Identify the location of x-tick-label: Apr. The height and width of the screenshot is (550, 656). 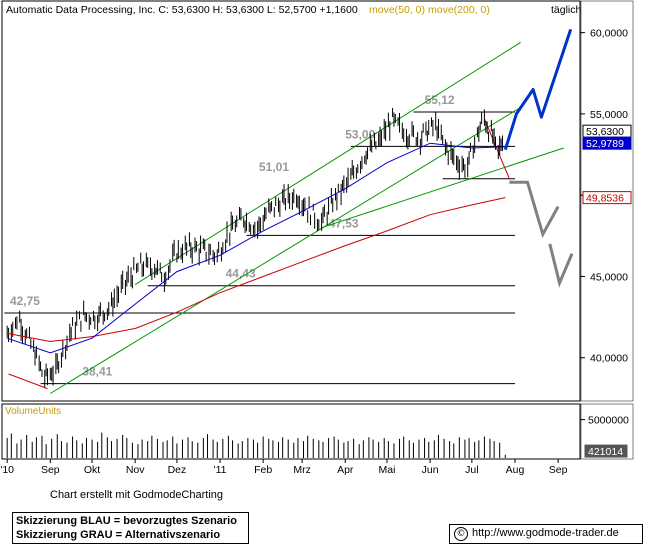
(345, 470).